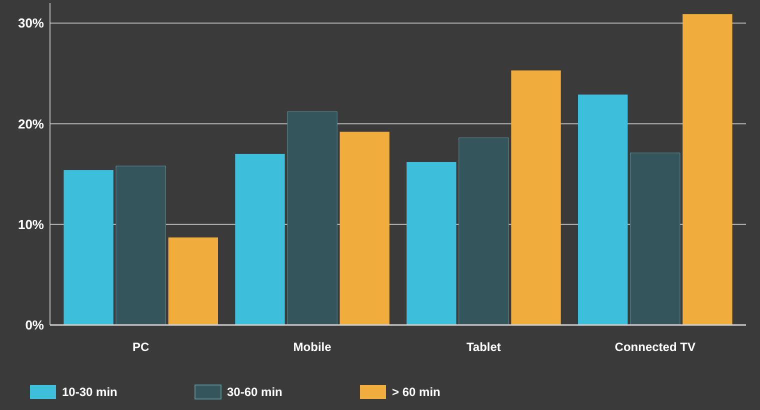 This screenshot has width=760, height=410. Describe the element at coordinates (34, 325) in the screenshot. I see `y-tick-label: 0%` at that location.